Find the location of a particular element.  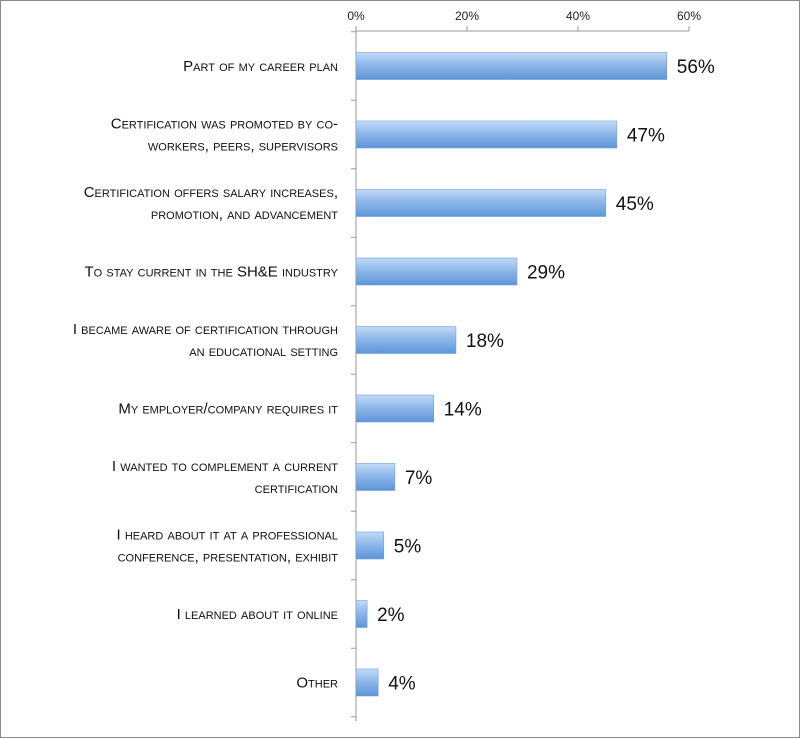

data-label: 47% is located at coordinates (646, 136).